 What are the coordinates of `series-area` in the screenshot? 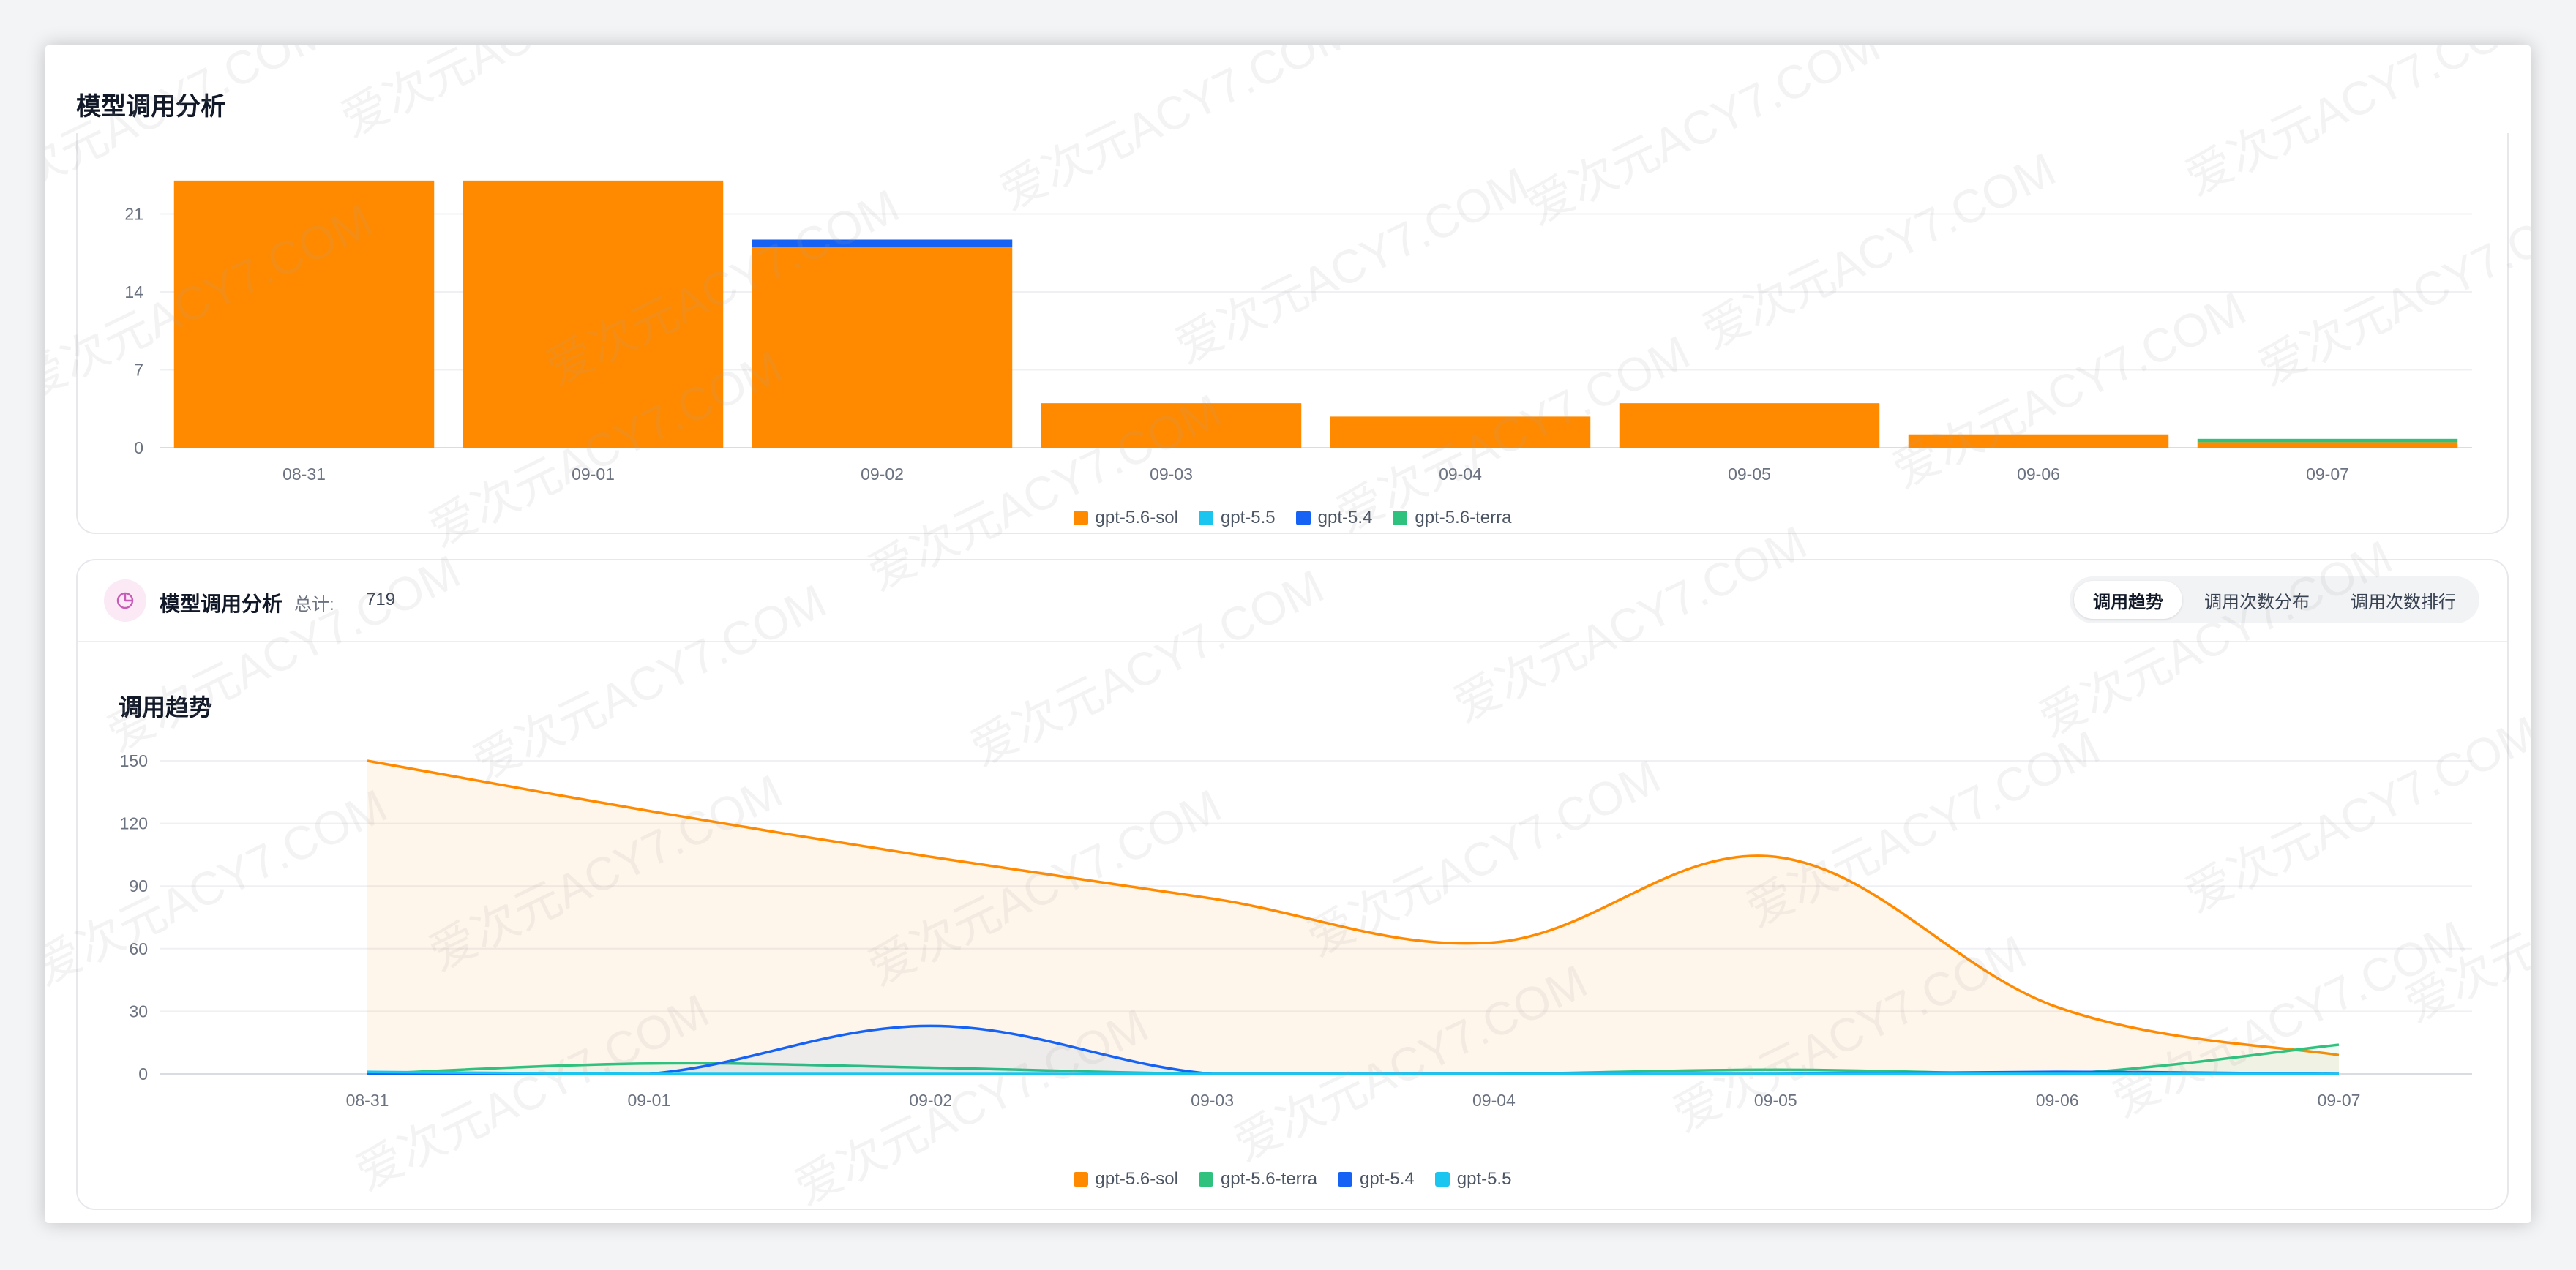 It's located at (1353, 1050).